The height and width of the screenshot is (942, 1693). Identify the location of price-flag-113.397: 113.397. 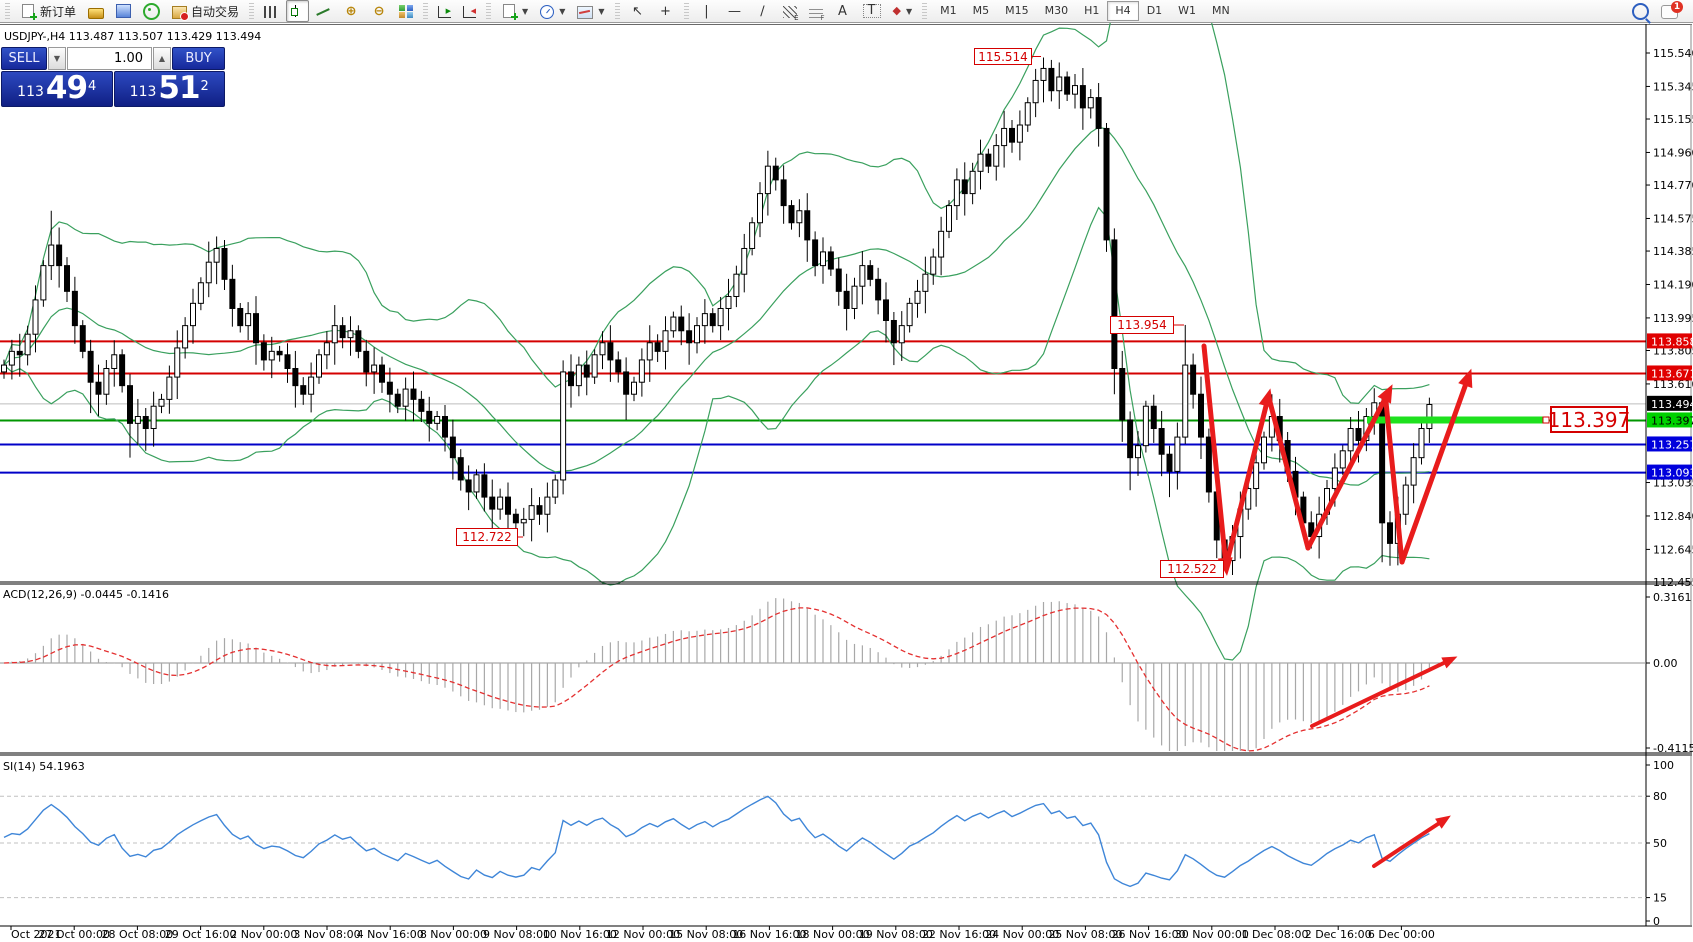
(1589, 419).